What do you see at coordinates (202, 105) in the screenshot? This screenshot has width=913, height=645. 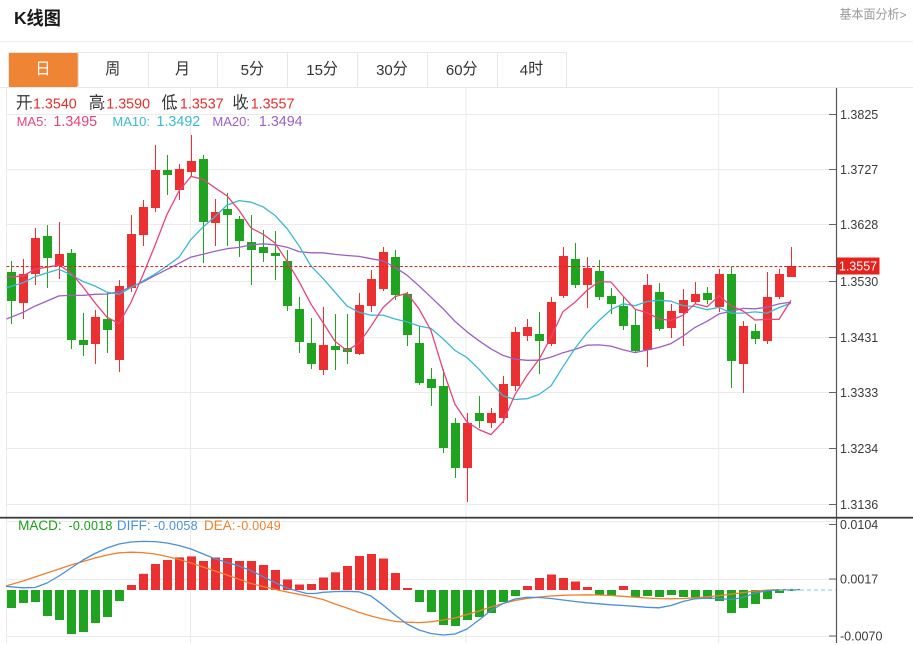 I see `svg-text: 1.3537` at bounding box center [202, 105].